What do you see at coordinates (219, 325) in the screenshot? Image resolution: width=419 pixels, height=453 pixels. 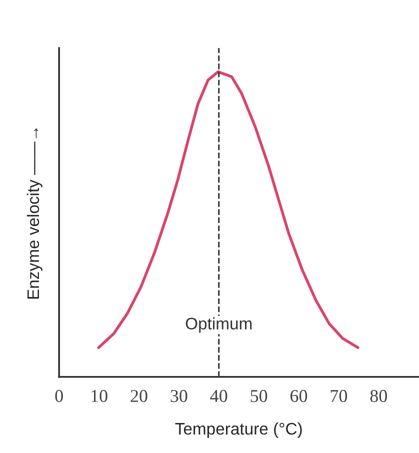 I see `ref-line-label: Optimum` at bounding box center [219, 325].